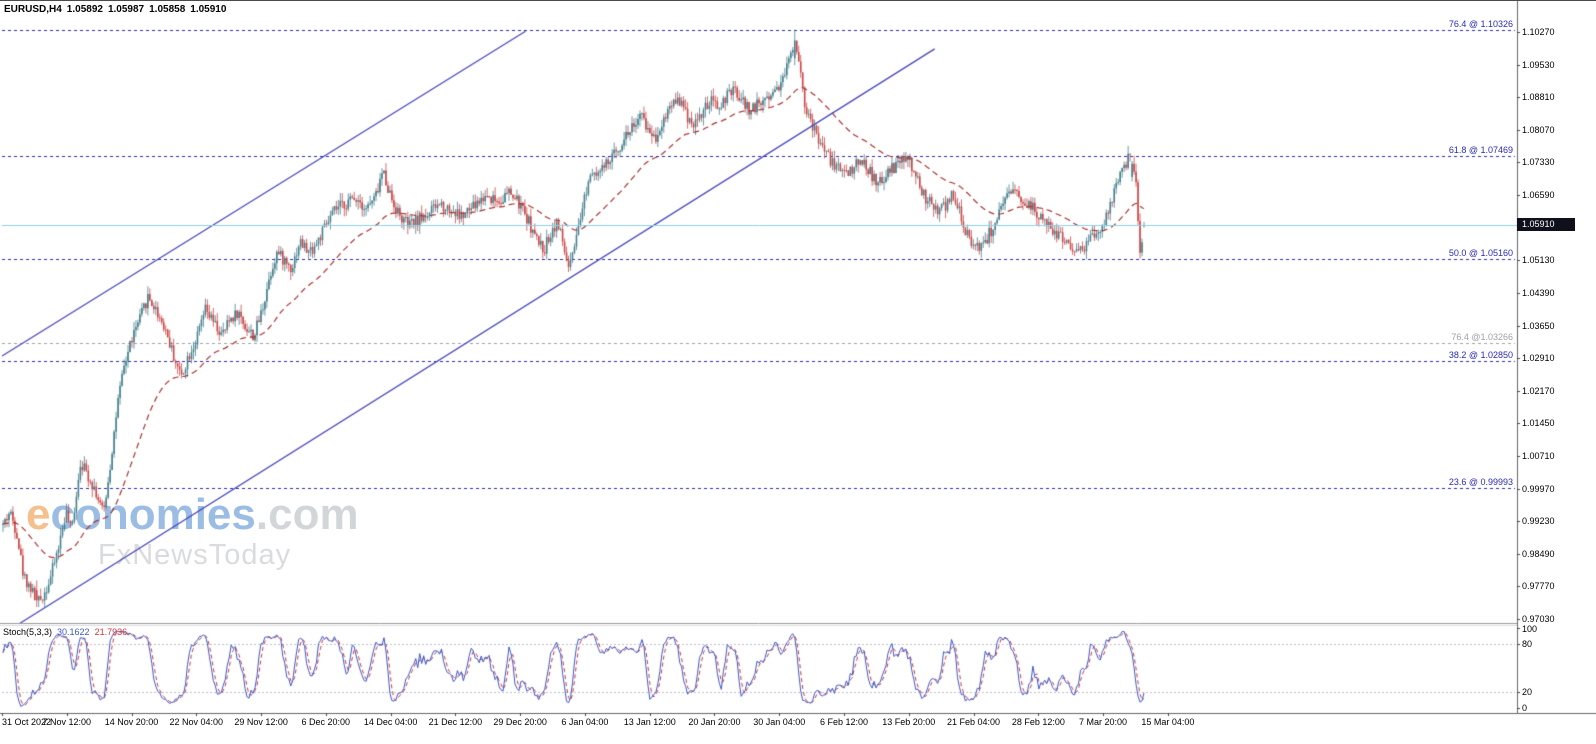  What do you see at coordinates (33, 9) in the screenshot?
I see `symbol-timeframe: EURUSD,H4` at bounding box center [33, 9].